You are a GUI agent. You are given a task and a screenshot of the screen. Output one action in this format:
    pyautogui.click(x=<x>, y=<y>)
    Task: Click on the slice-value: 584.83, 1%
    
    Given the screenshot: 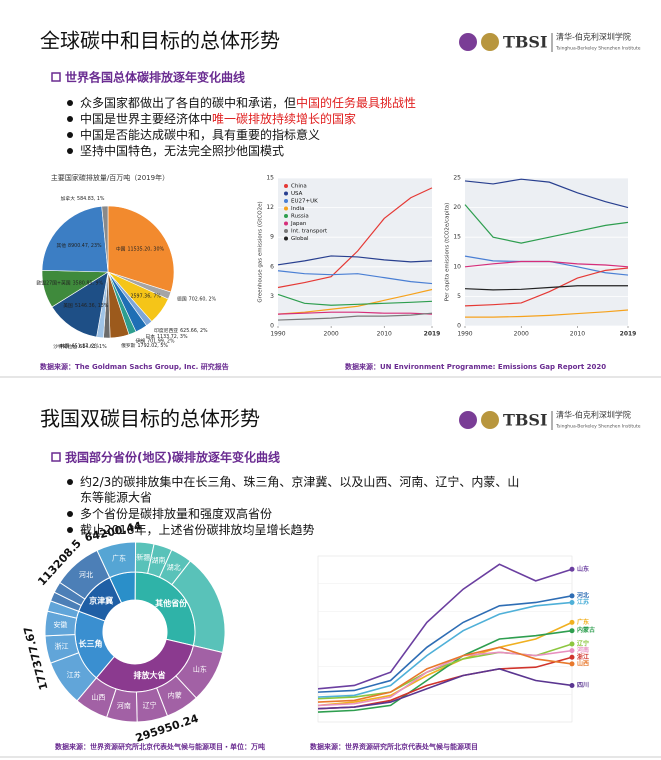 What is the action you would take?
    pyautogui.click(x=91, y=199)
    